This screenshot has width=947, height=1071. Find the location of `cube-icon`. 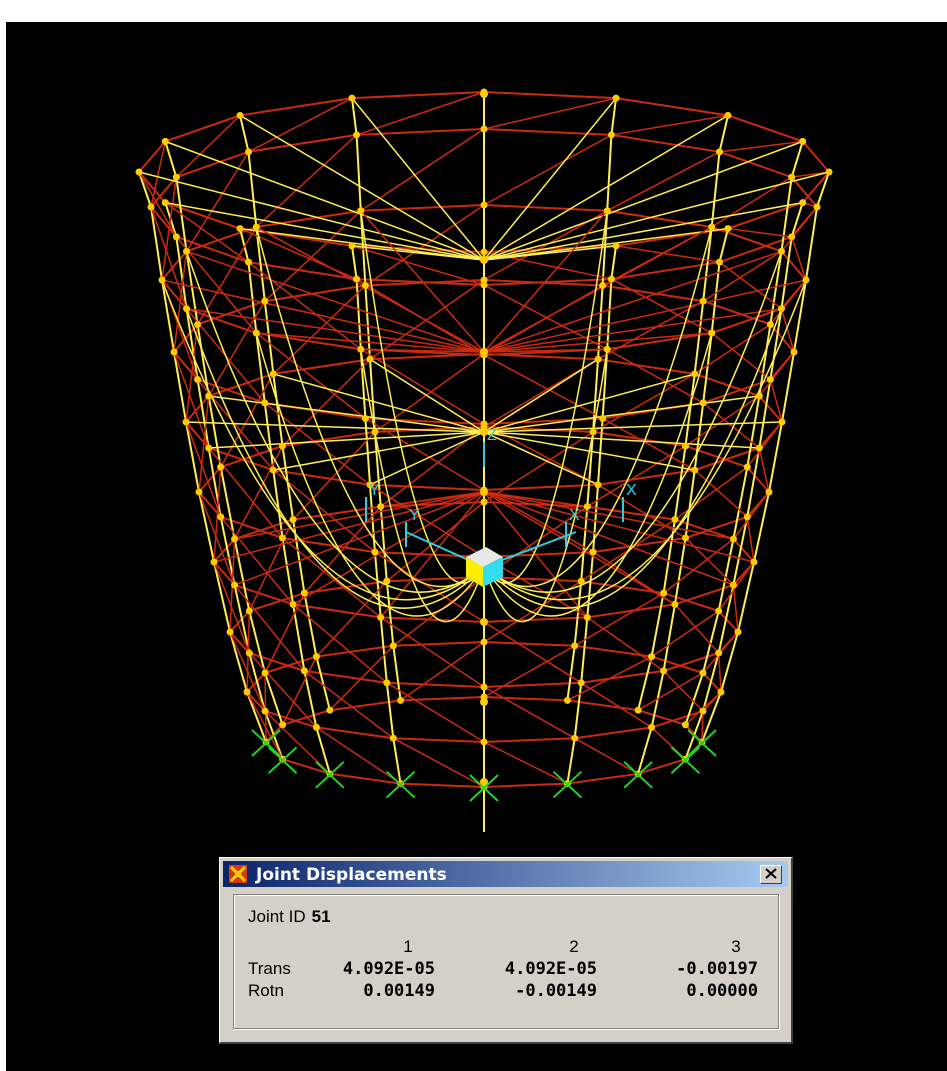

cube-icon is located at coordinates (484, 567).